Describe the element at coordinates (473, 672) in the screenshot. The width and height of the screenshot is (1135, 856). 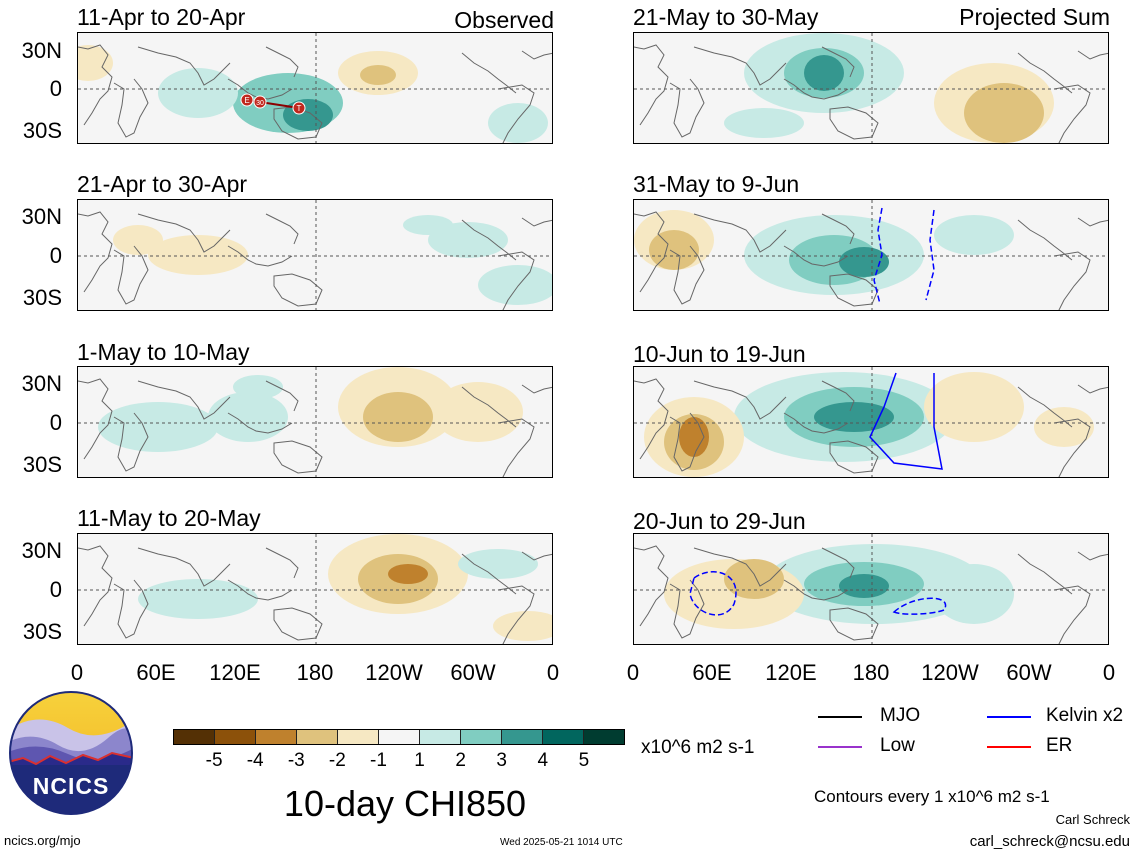
I see `lon-label-60w: 60W` at that location.